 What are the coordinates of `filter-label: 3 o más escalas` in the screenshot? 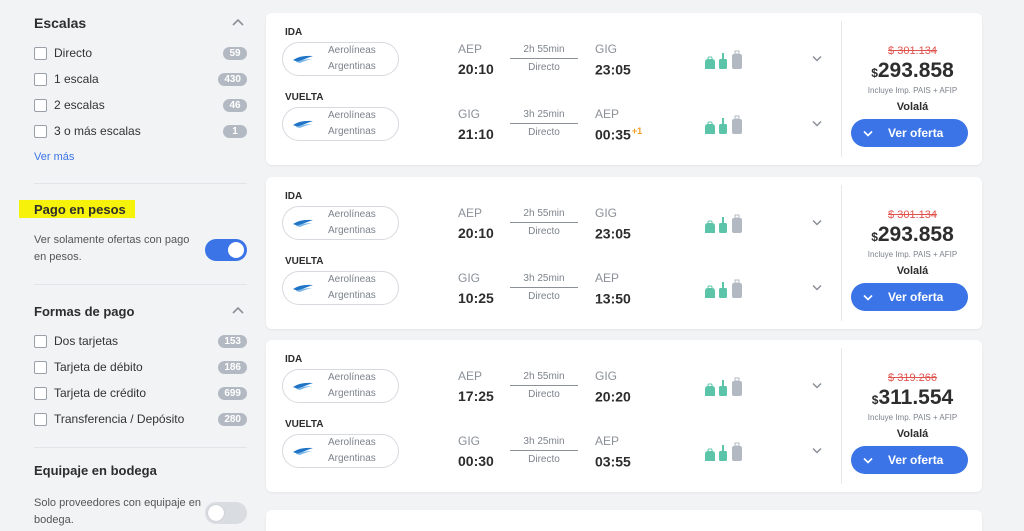 It's located at (97, 131).